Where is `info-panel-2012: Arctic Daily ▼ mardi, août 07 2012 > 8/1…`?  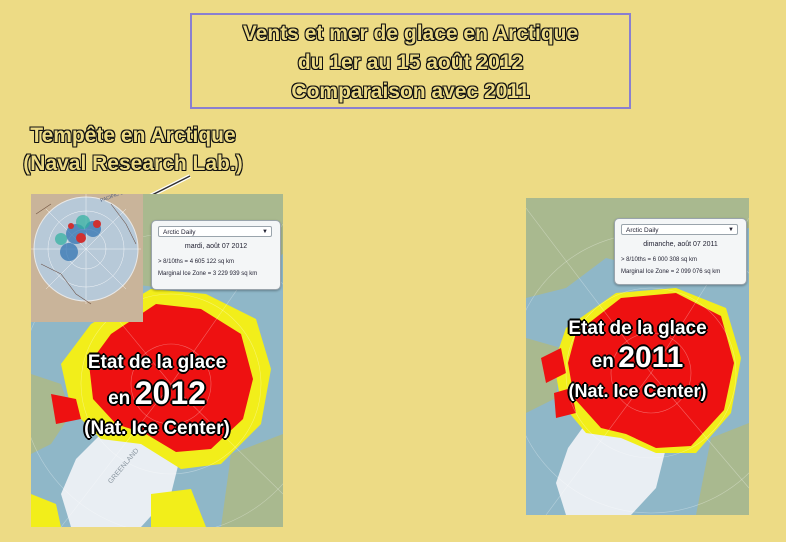
info-panel-2012: Arctic Daily ▼ mardi, août 07 2012 > 8/1… is located at coordinates (216, 255).